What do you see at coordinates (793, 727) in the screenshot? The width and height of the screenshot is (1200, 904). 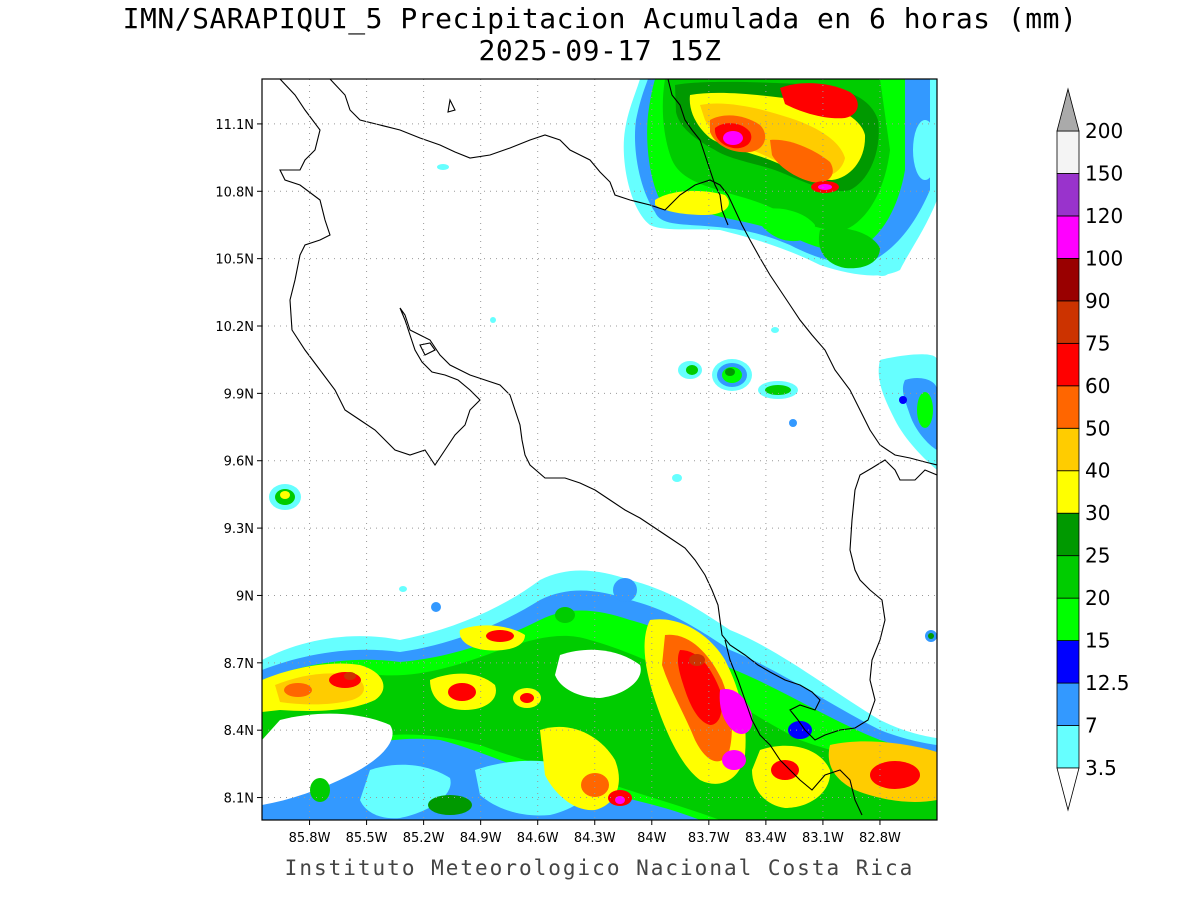 I see `panama-border` at bounding box center [793, 727].